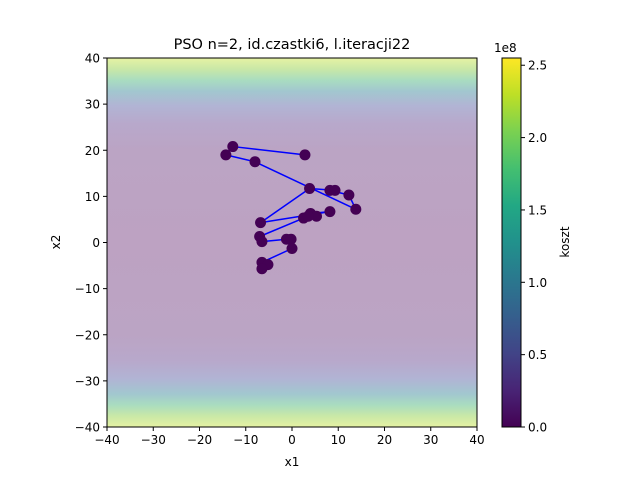 The width and height of the screenshot is (640, 480). What do you see at coordinates (537, 210) in the screenshot?
I see `colorbar-tick-label: 1.5` at bounding box center [537, 210].